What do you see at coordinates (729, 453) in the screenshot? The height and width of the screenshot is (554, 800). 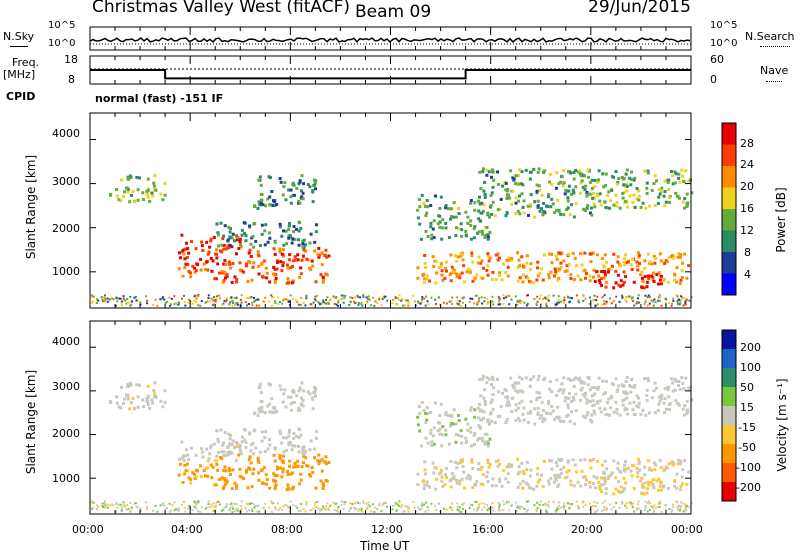 I see `velocity-colorbar-segment` at bounding box center [729, 453].